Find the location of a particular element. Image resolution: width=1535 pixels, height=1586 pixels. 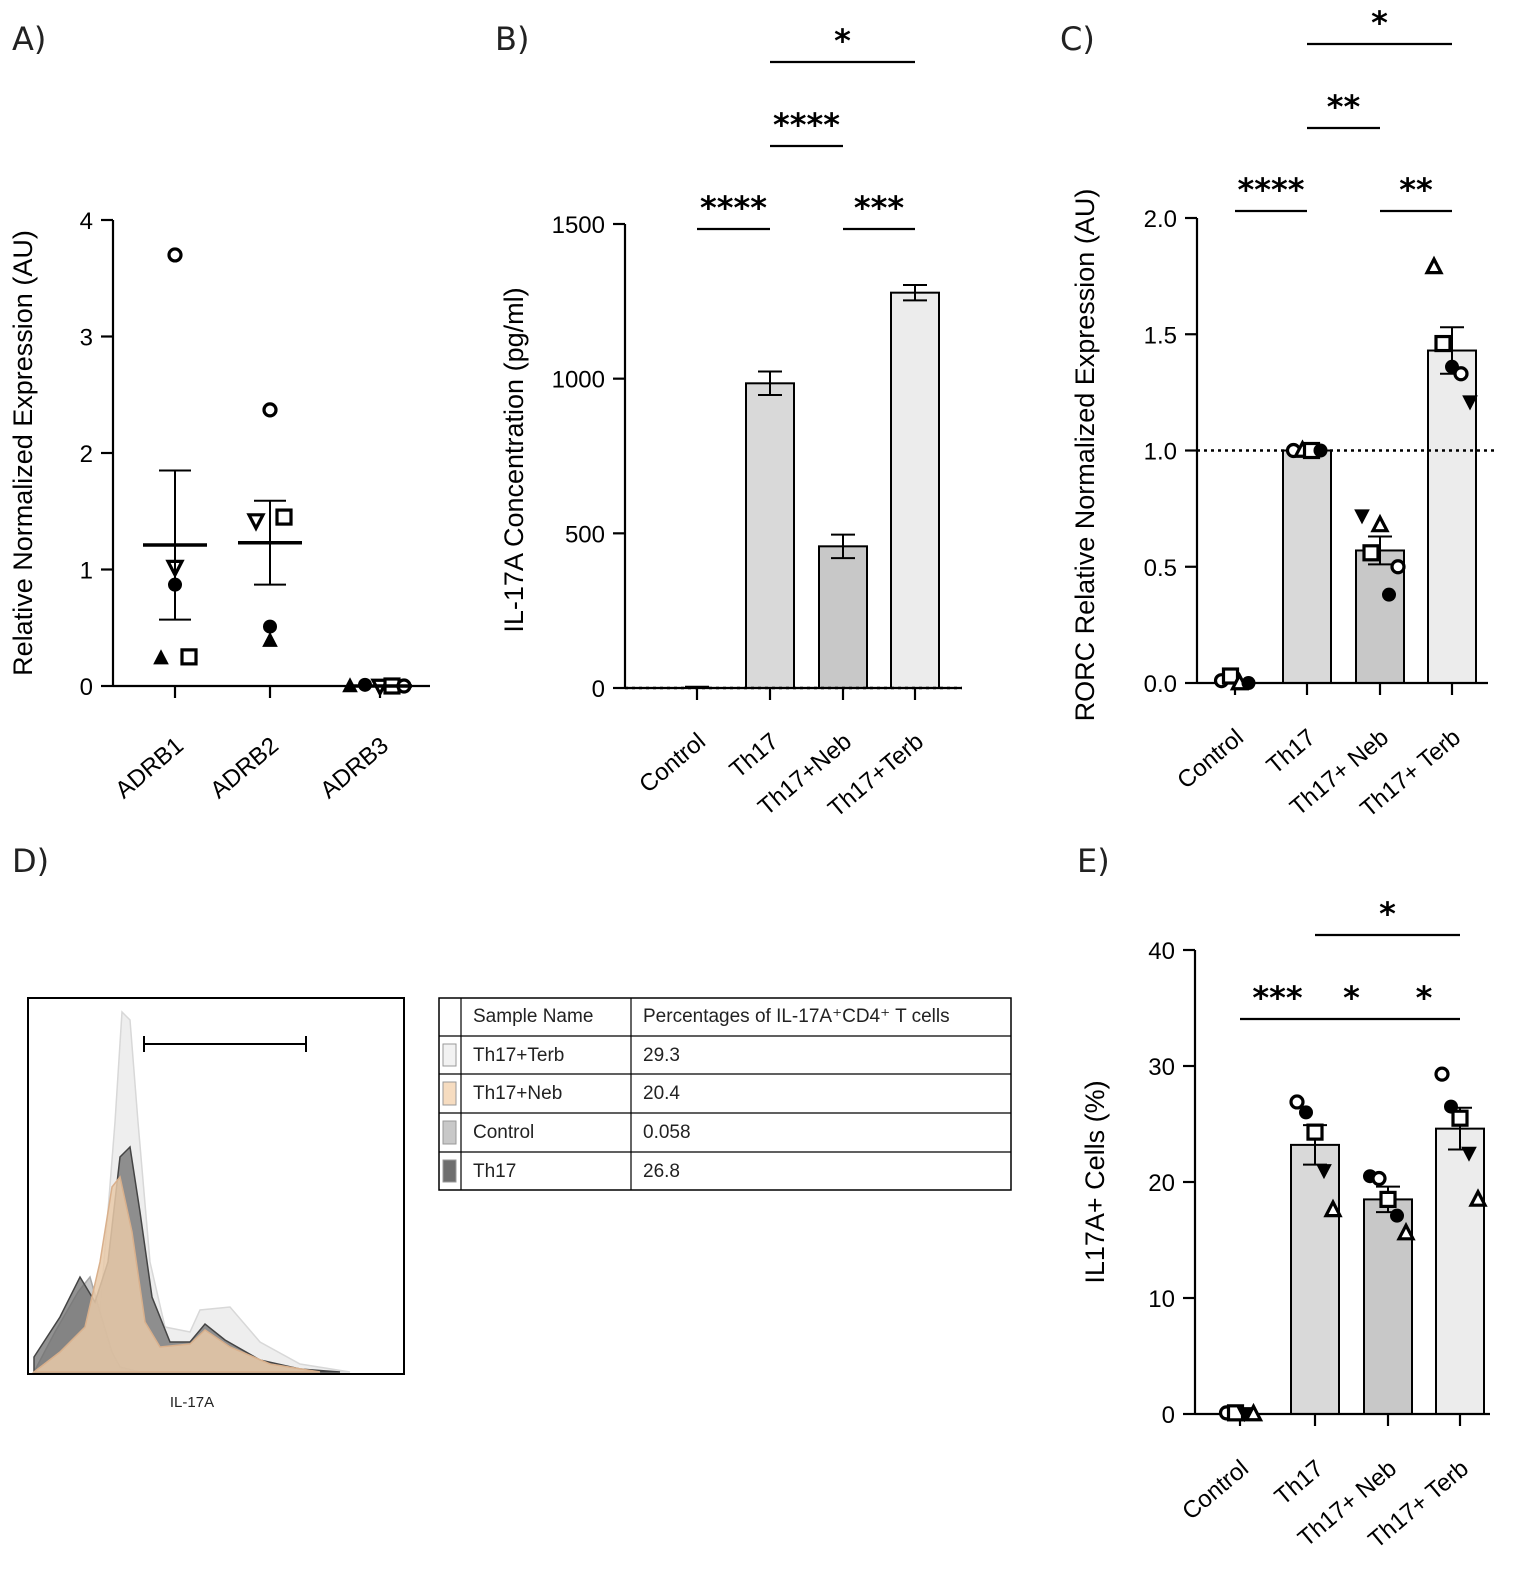

panel-b-significance-label: * is located at coordinates (842, 41).